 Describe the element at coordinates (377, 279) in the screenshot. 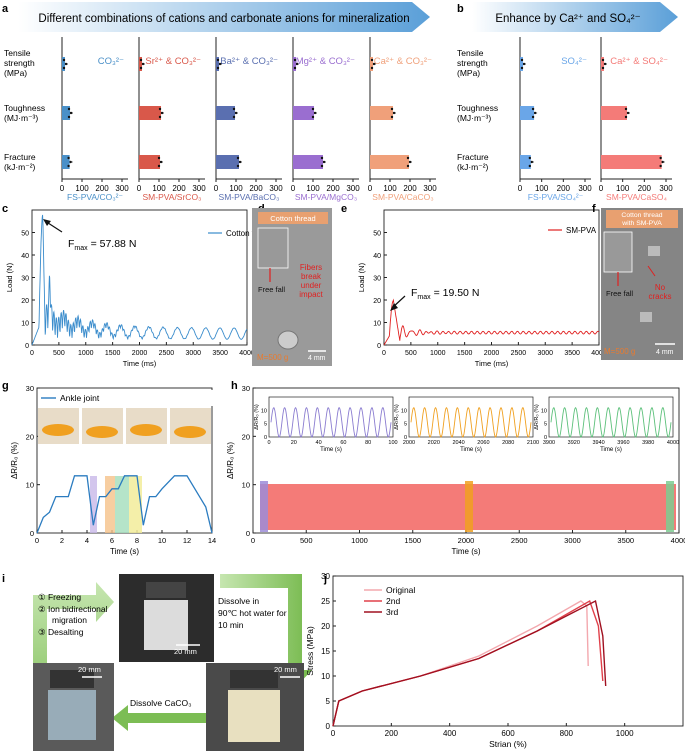

I see `y-tick-label: 30` at that location.